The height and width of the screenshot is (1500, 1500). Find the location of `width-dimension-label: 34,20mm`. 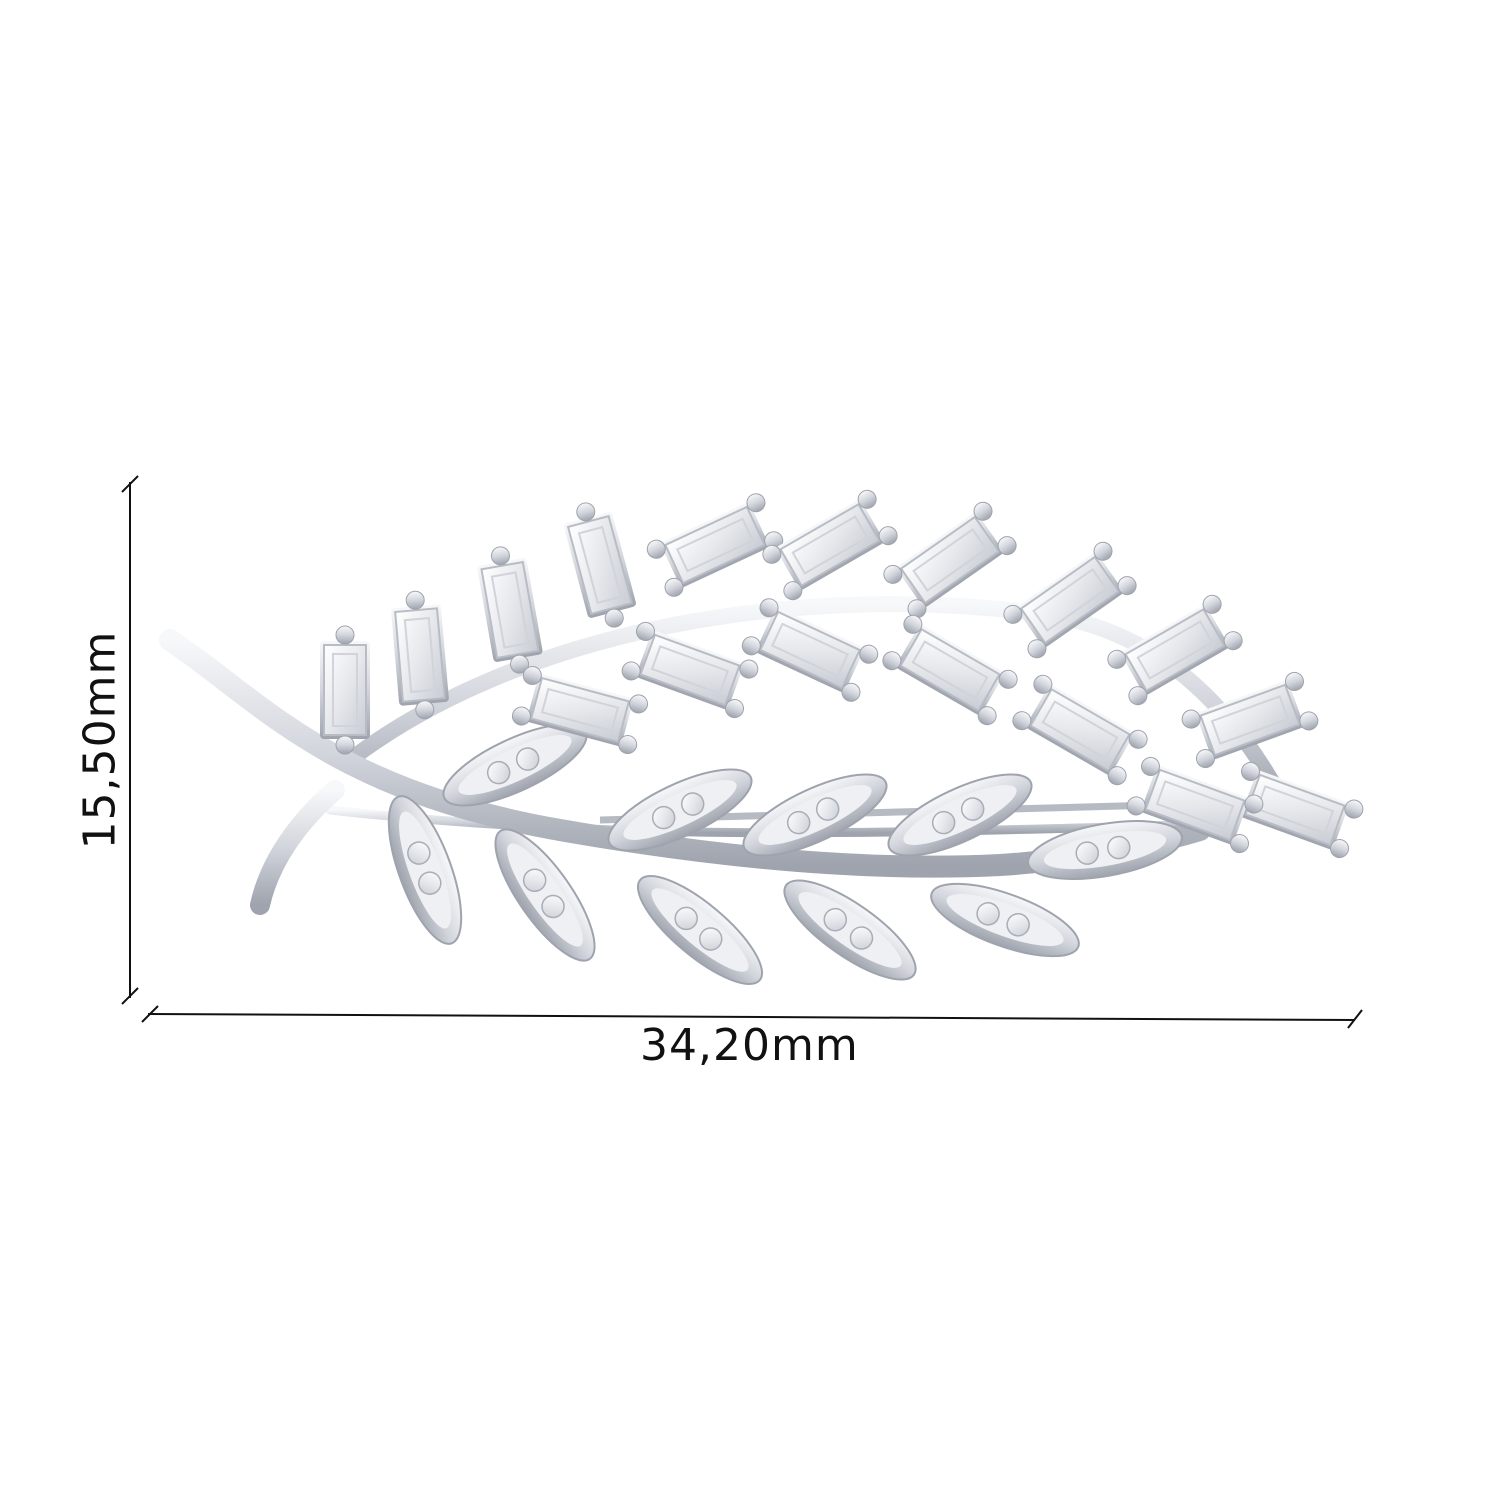

width-dimension-label: 34,20mm is located at coordinates (749, 1045).